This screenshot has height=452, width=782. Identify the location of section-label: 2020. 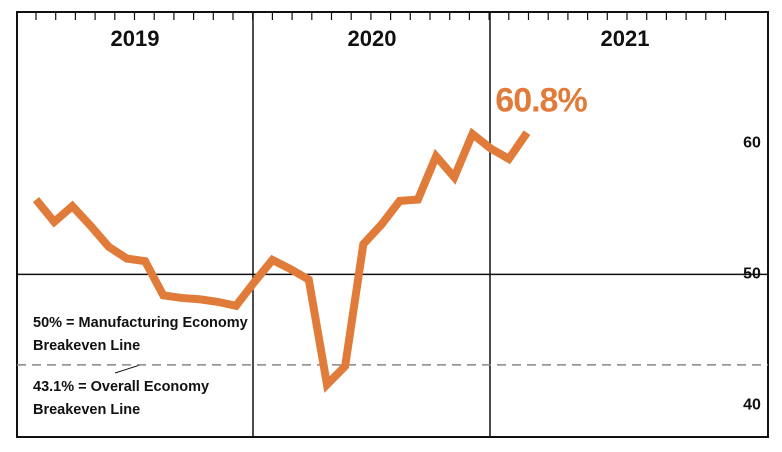
(372, 38).